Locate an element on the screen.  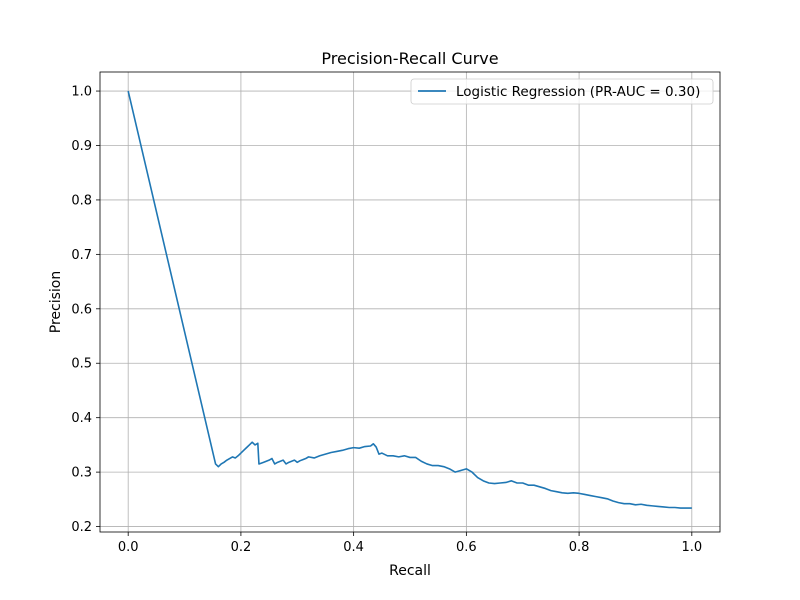
y-tick-label: 1.0 is located at coordinates (81, 92).